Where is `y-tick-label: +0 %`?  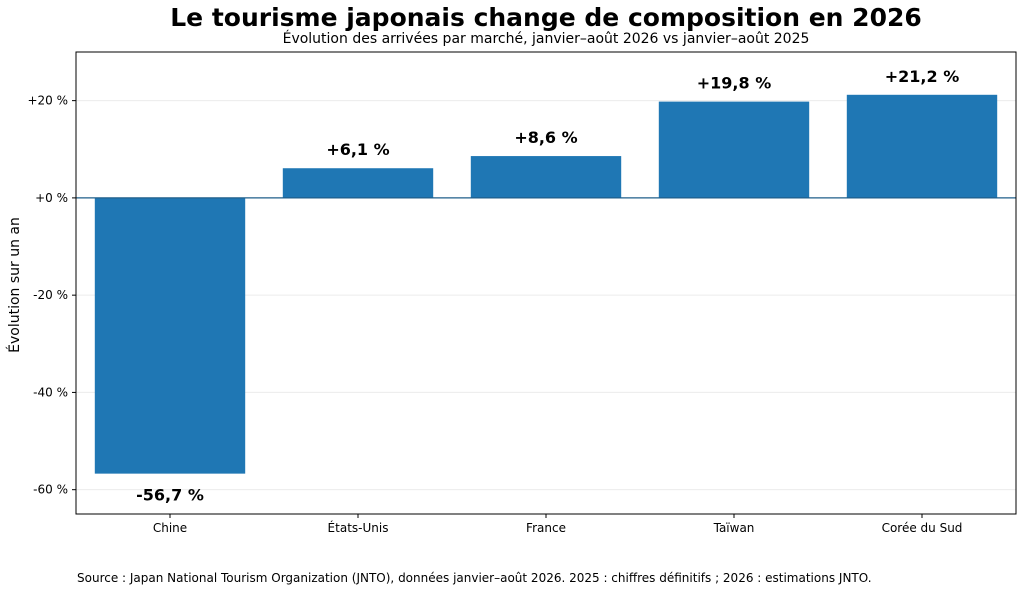
y-tick-label: +0 % is located at coordinates (51, 198).